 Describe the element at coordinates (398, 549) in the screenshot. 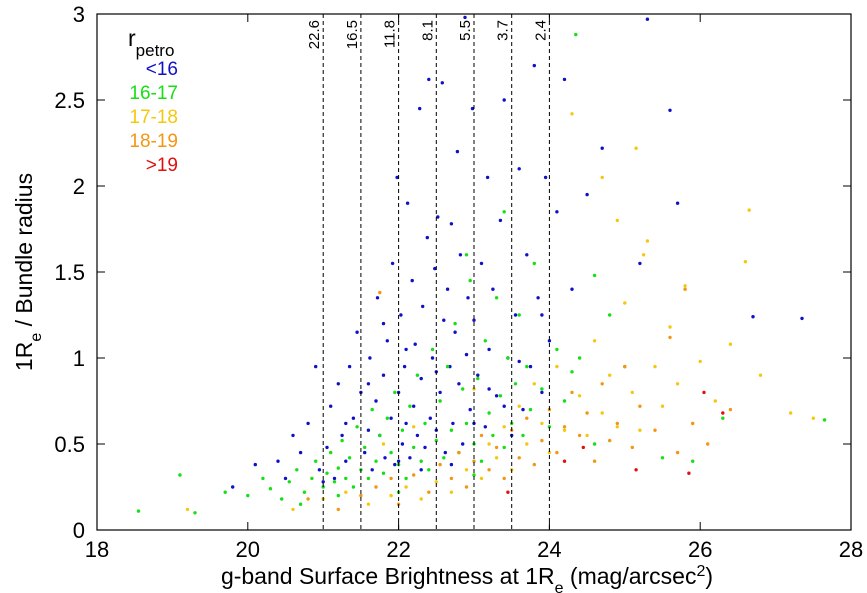

I see `x-tick-label: 22` at that location.